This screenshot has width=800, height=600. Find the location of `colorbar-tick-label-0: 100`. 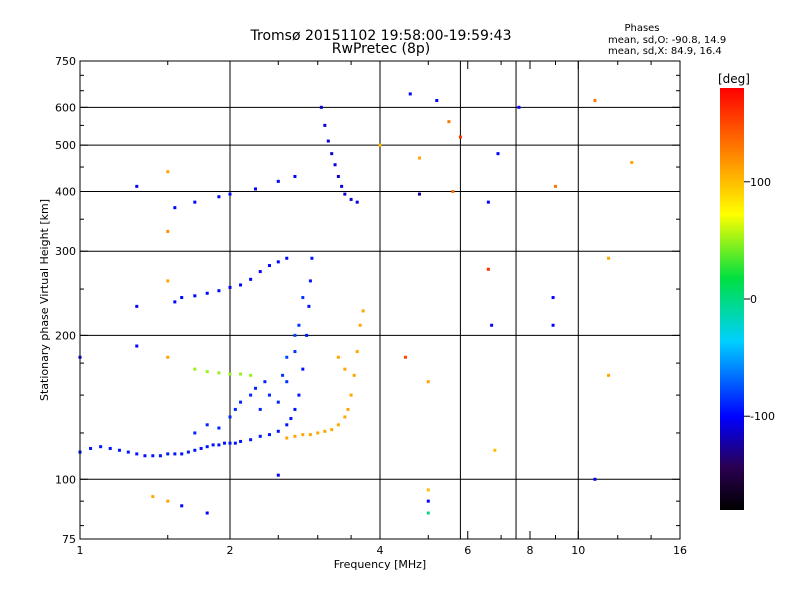

colorbar-tick-label-0: 100 is located at coordinates (760, 182).